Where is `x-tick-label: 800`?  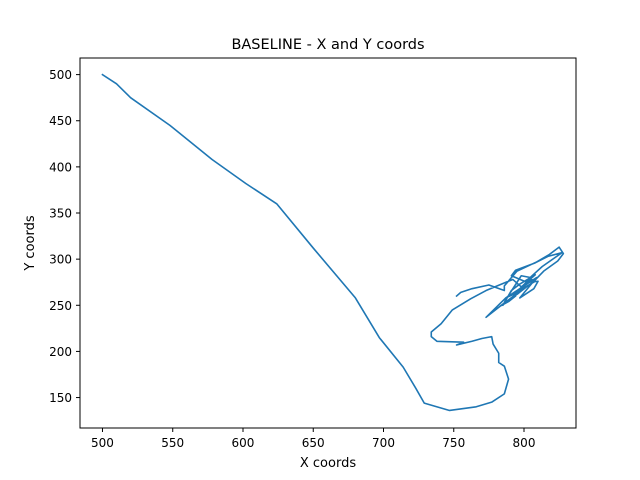
x-tick-label: 800 is located at coordinates (524, 443).